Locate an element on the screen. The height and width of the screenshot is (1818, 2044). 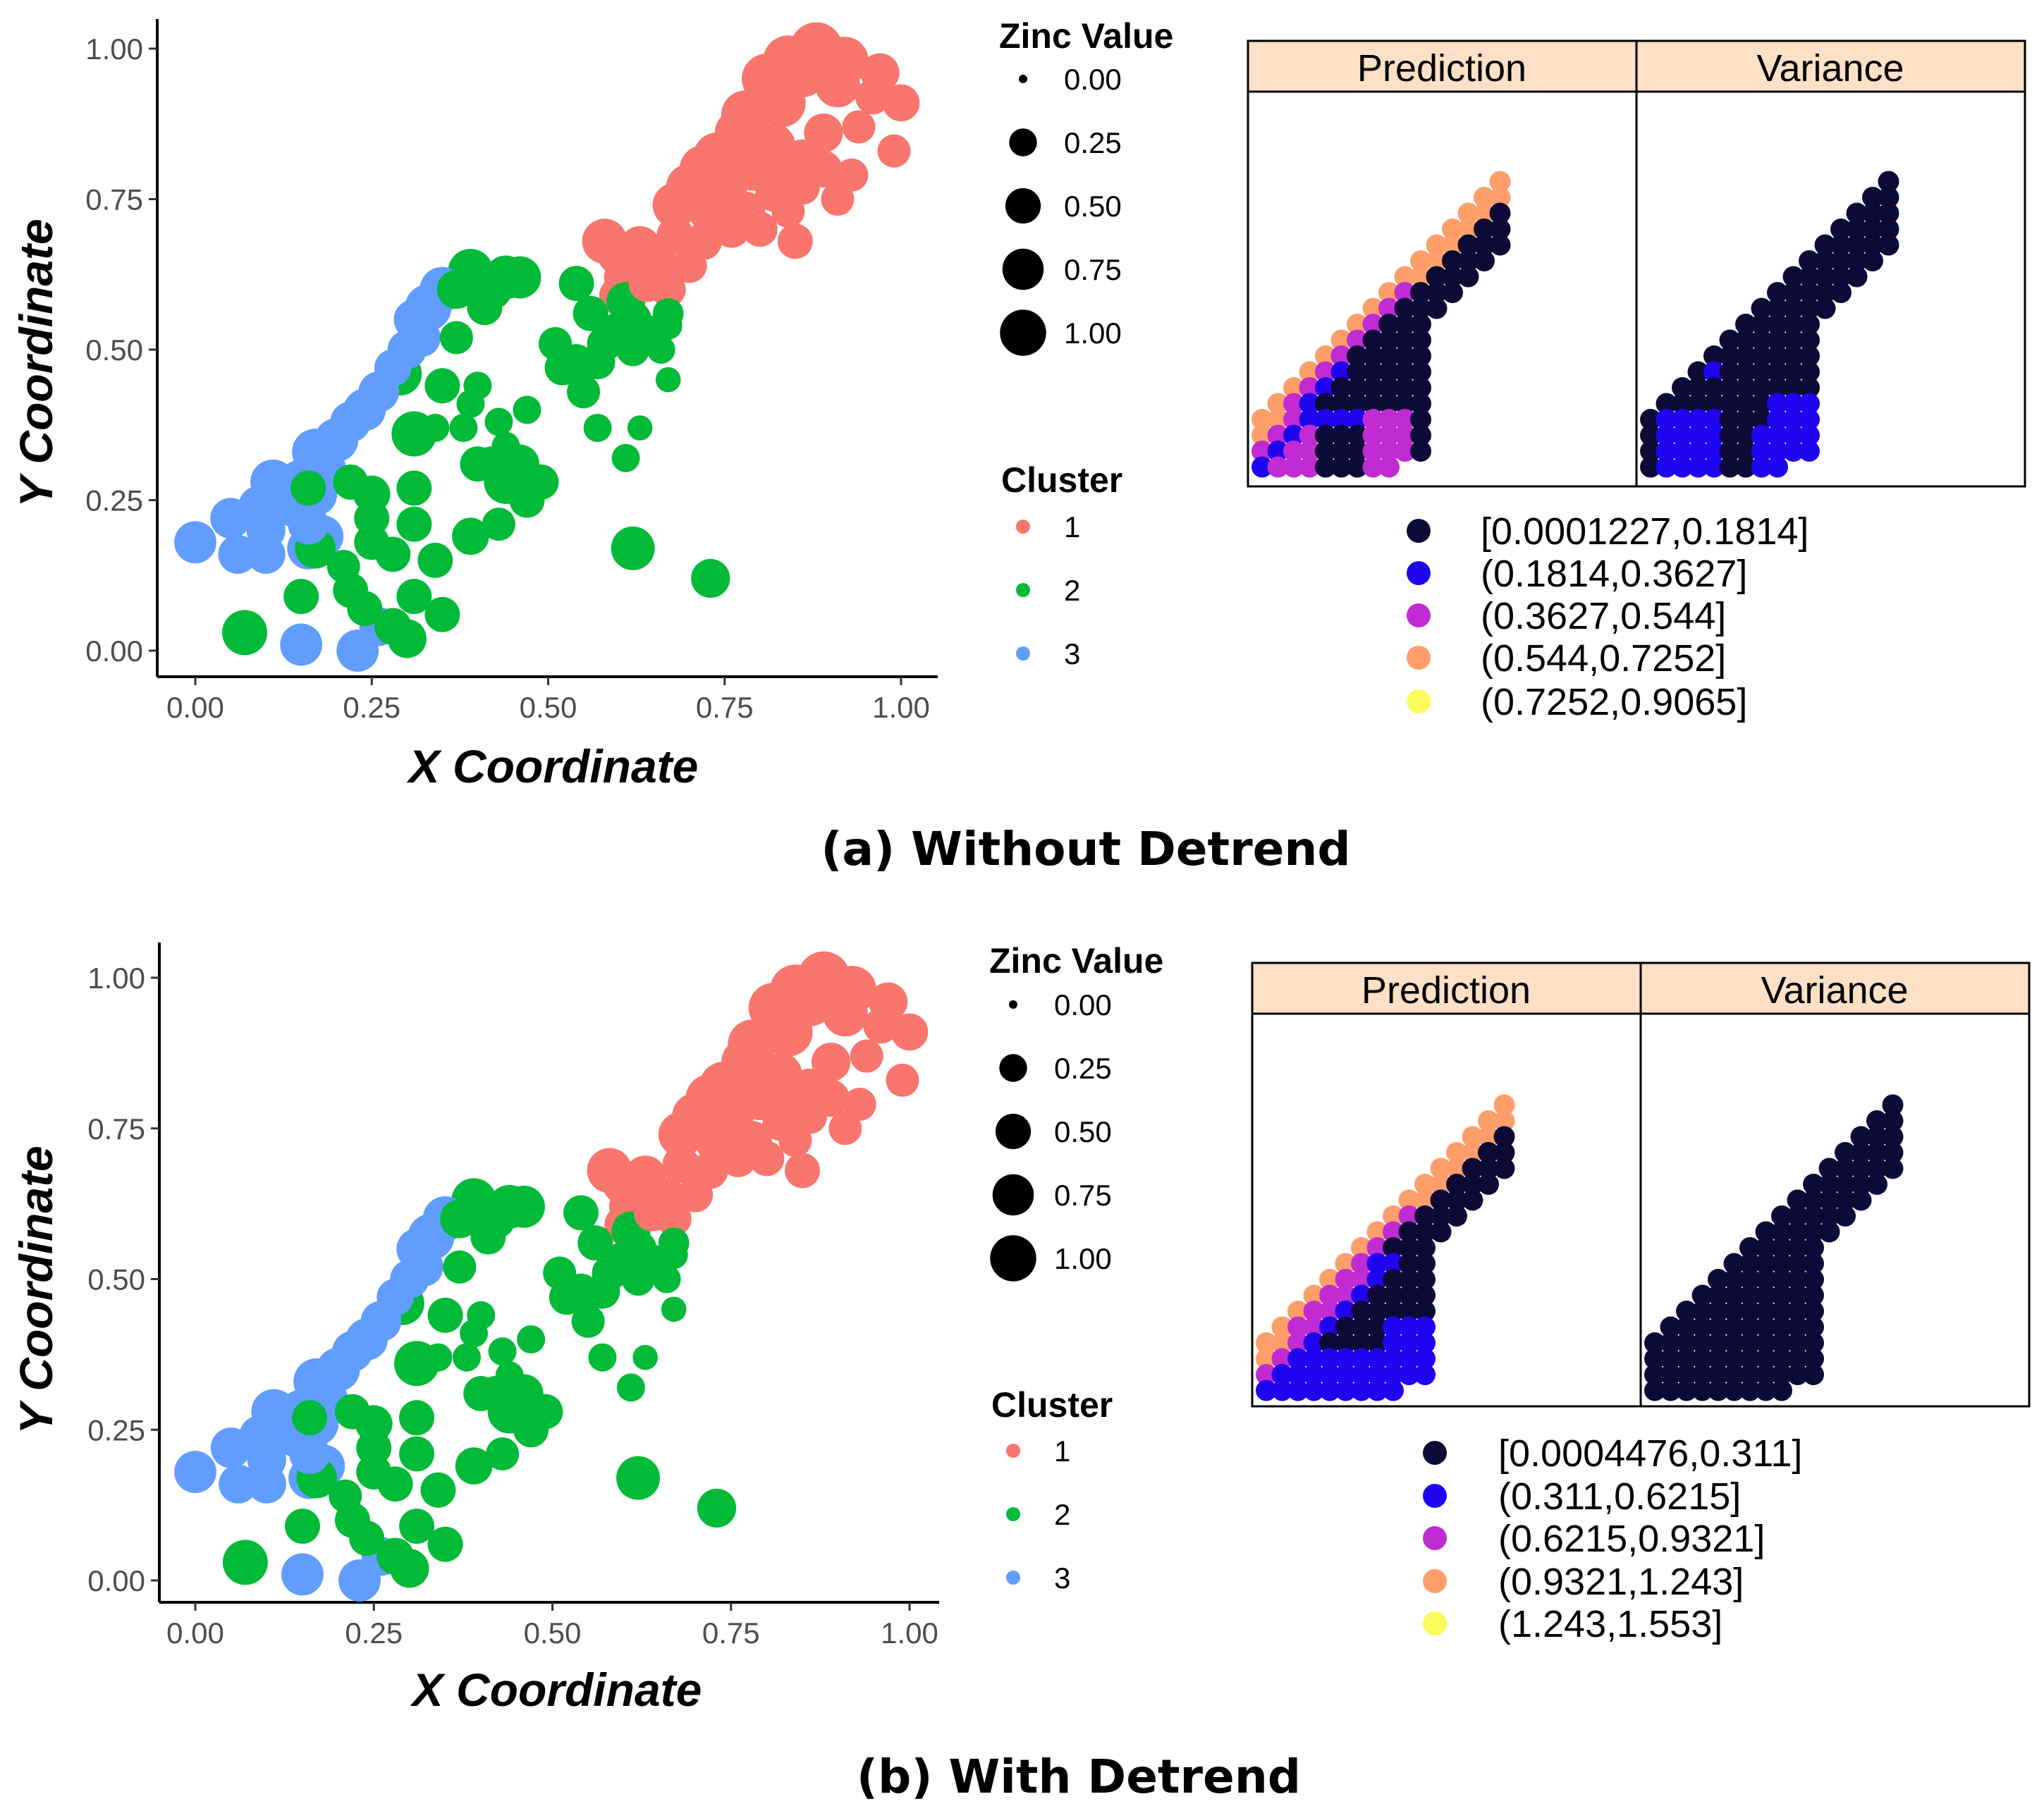
prediction-strip-b is located at coordinates (1446, 988).